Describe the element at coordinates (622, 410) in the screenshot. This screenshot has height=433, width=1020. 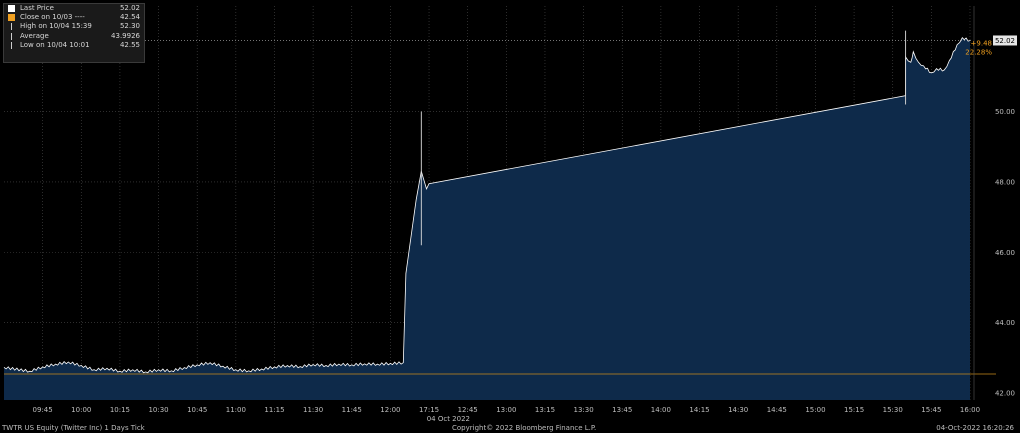
I see `x-tick-label-15: 13:45` at that location.